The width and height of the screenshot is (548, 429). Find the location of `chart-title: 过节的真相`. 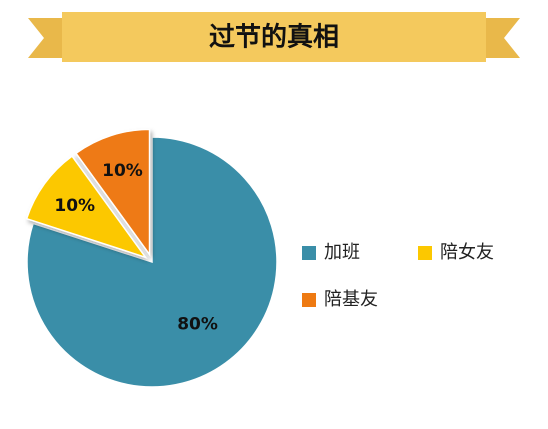

chart-title: 过节的真相 is located at coordinates (274, 37).